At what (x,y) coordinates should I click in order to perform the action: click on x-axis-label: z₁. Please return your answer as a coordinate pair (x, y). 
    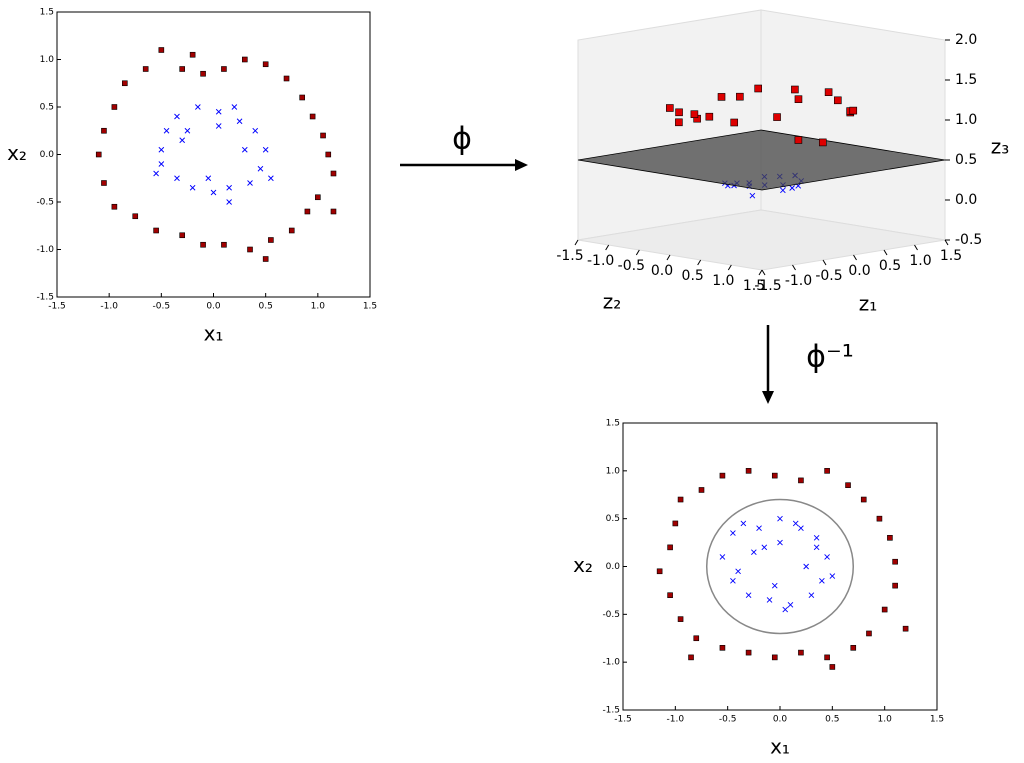
    Looking at the image, I should click on (868, 304).